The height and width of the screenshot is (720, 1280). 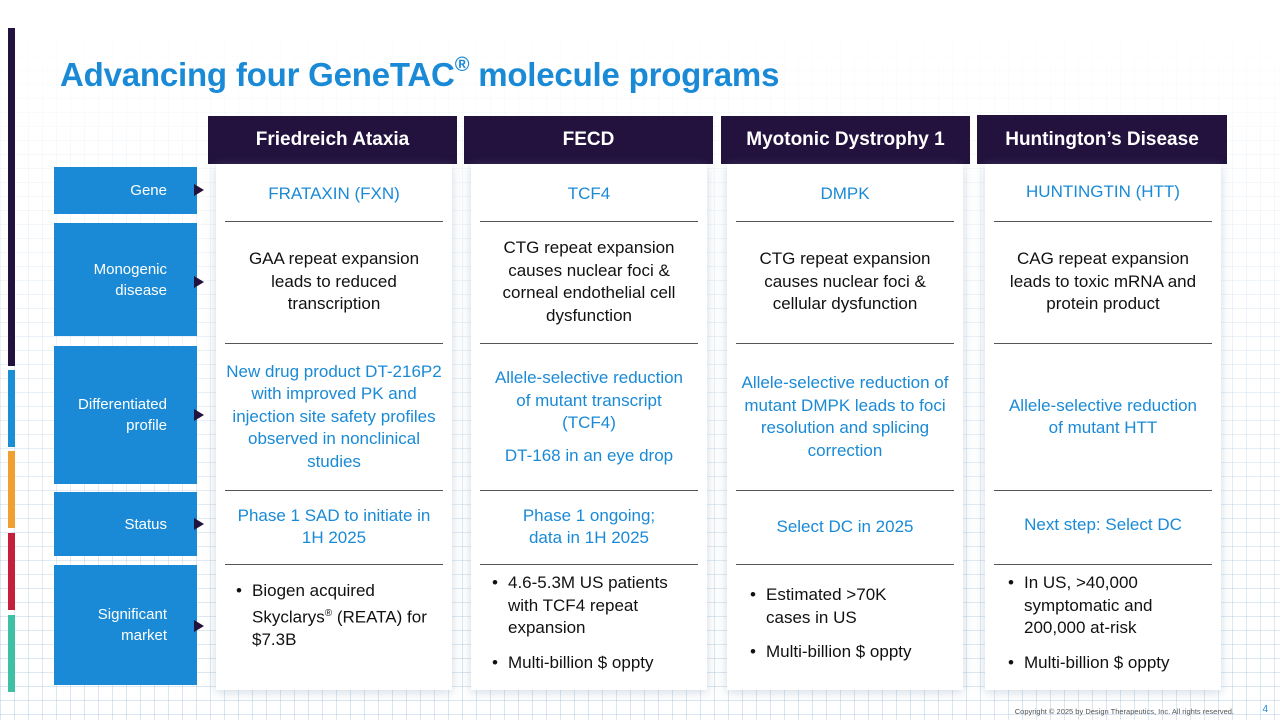 I want to click on dm1-market-item: Estimated >70K cases in US, so click(x=848, y=606).